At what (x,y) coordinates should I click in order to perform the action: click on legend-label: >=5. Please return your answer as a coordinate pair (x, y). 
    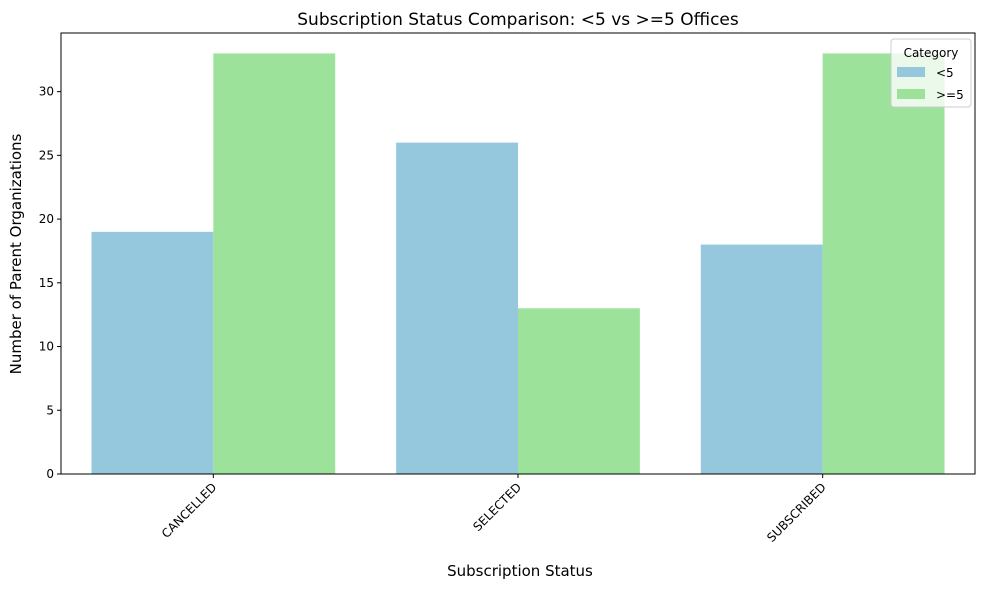
    Looking at the image, I should click on (950, 95).